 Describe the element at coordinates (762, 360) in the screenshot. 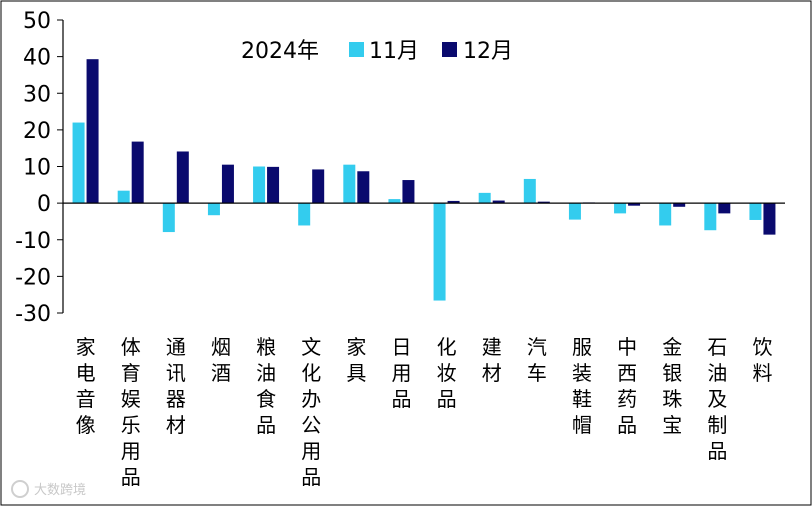

I see `category-label: 饮料` at that location.